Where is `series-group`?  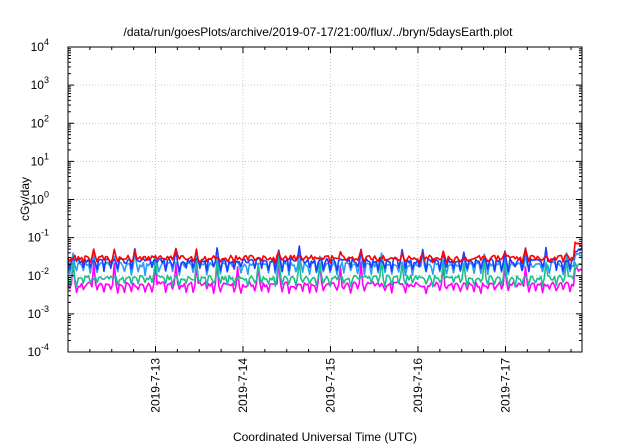 series-group is located at coordinates (325, 268).